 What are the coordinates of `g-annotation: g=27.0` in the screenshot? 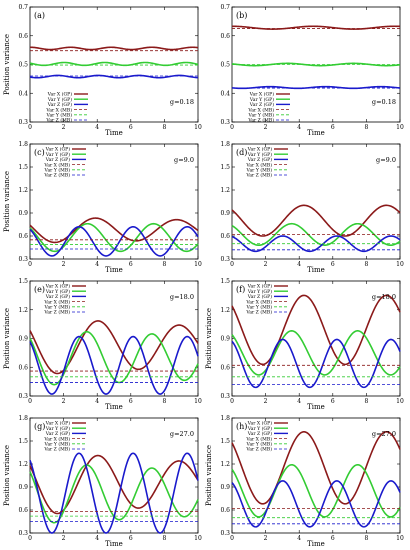 It's located at (182, 434).